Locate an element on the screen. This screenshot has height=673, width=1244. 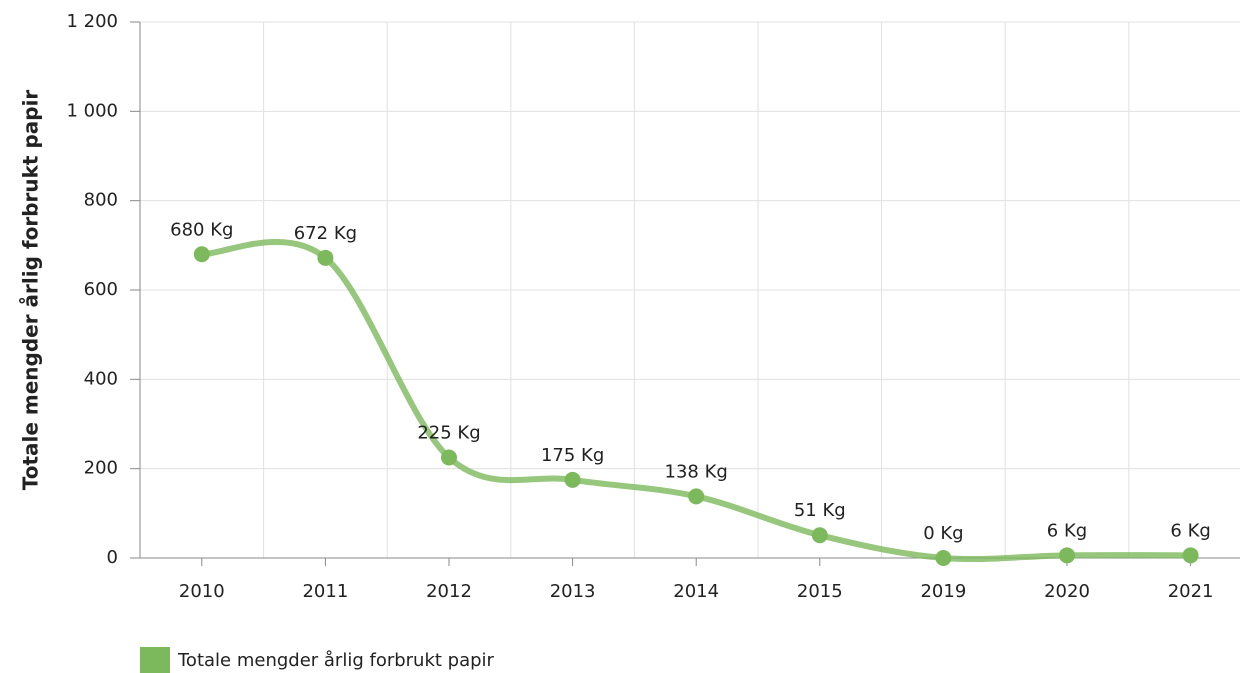
x-tick-label: 2010 is located at coordinates (202, 591).